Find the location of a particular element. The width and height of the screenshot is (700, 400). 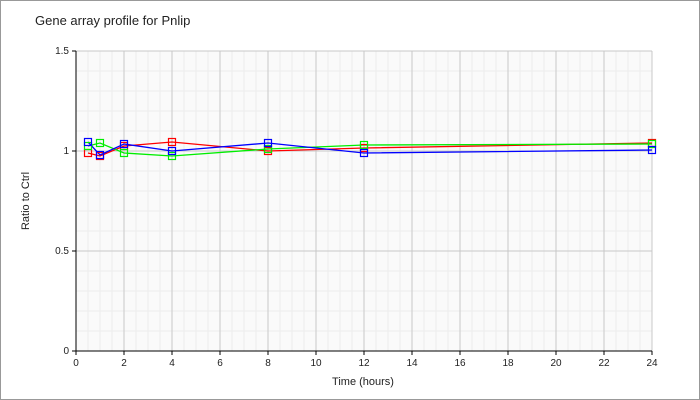

x-tick-label: 10 is located at coordinates (316, 363).